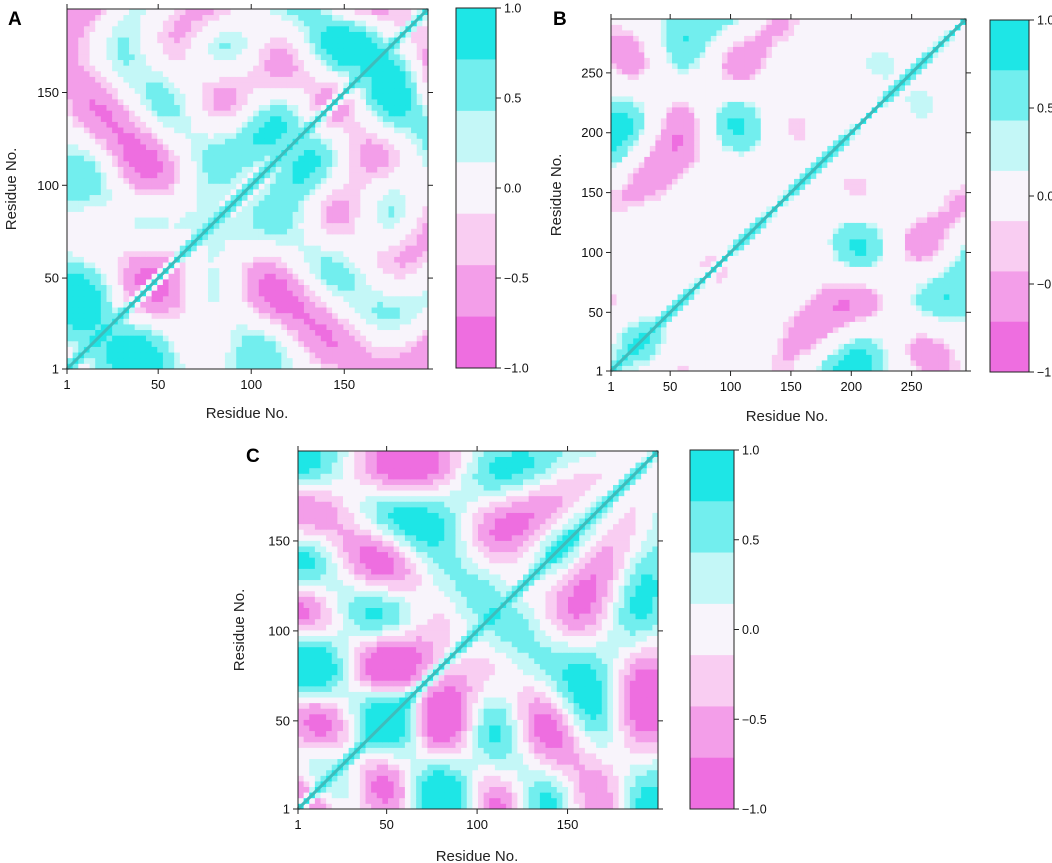 The image size is (1052, 863). I want to click on x-axis-label: Residue No., so click(247, 413).